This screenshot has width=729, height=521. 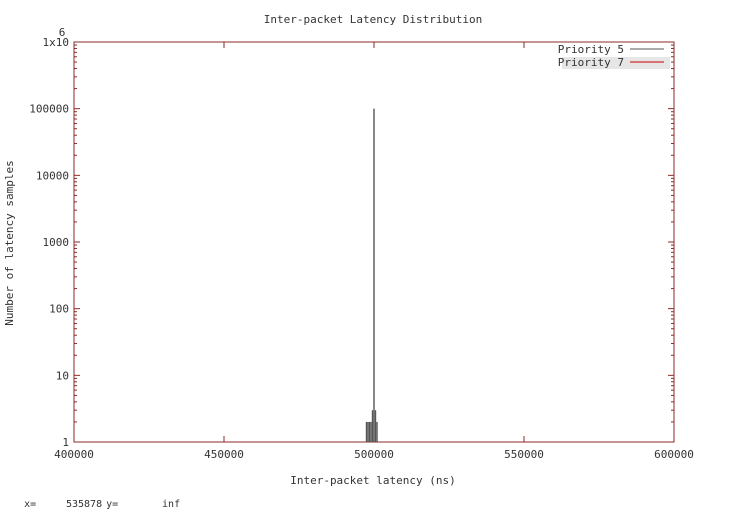 I want to click on status-bar: x= 535878 y= inf, so click(x=90, y=499).